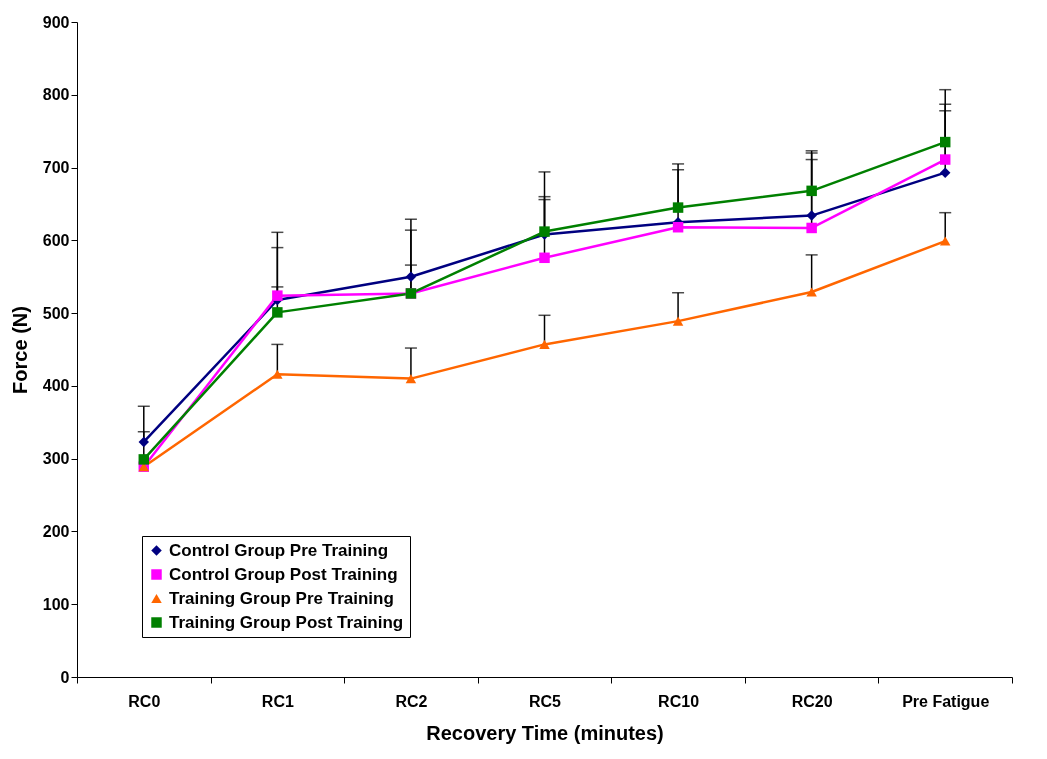  What do you see at coordinates (946, 701) in the screenshot?
I see `x-tick-label: Pre Fatigue` at bounding box center [946, 701].